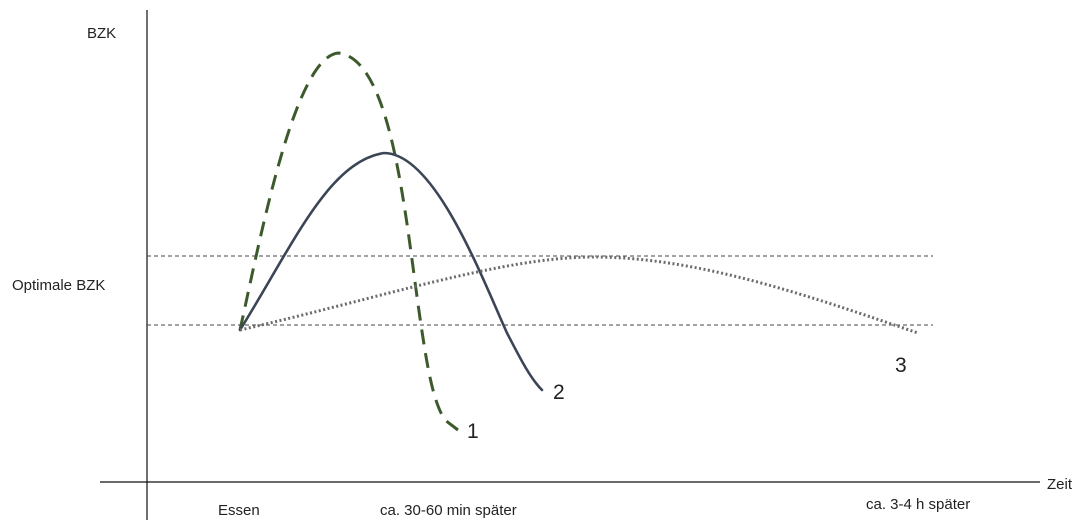 The width and height of the screenshot is (1083, 520). What do you see at coordinates (1060, 484) in the screenshot?
I see `x-axis-label: Zeit` at bounding box center [1060, 484].